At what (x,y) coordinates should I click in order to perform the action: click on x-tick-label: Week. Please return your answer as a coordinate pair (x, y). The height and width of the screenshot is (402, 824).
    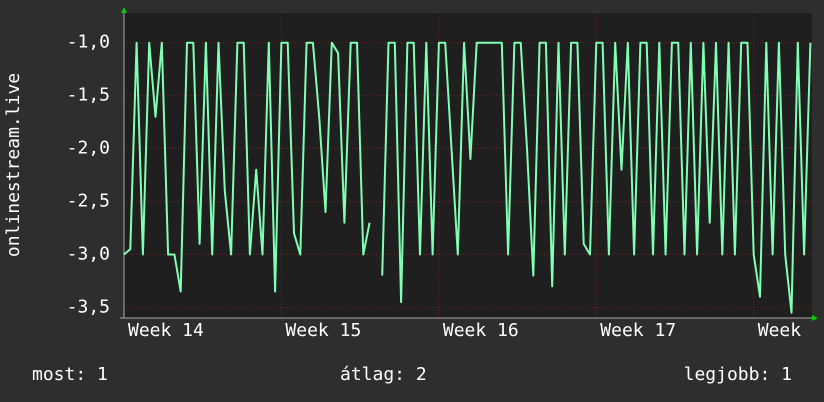
    Looking at the image, I should click on (780, 330).